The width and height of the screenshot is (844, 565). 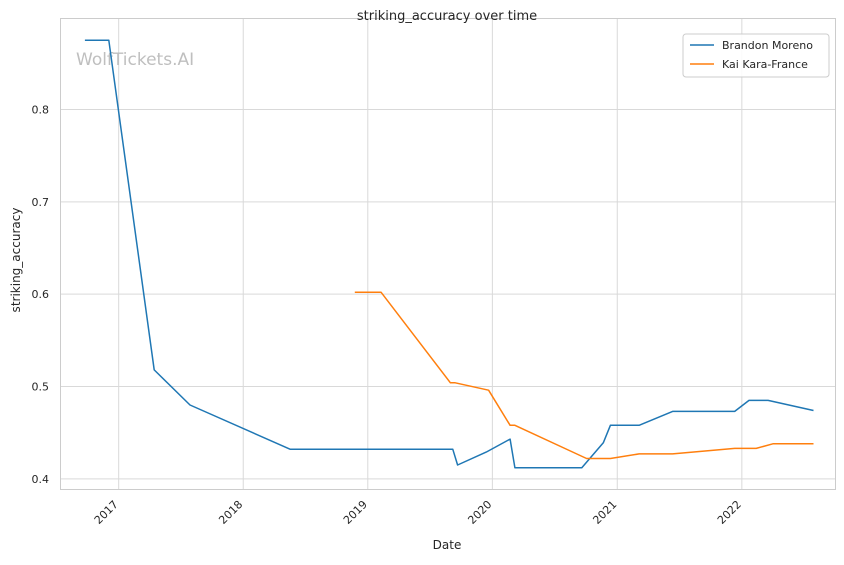 I want to click on y-tick-label: 0.8, so click(x=41, y=109).